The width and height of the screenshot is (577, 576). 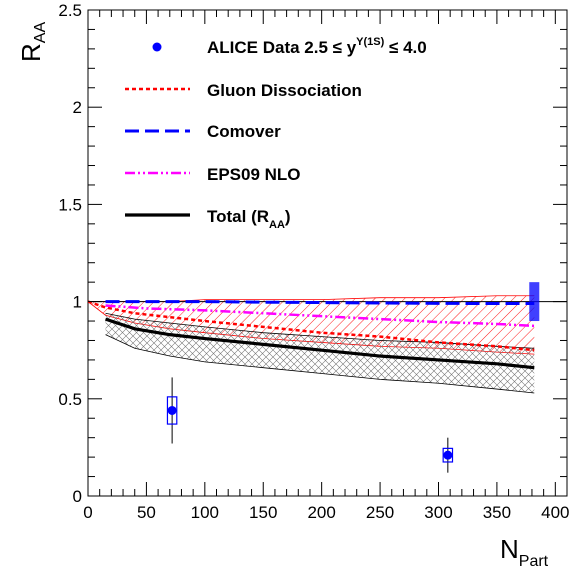 What do you see at coordinates (32, 42) in the screenshot?
I see `y-axis-title: RAA` at bounding box center [32, 42].